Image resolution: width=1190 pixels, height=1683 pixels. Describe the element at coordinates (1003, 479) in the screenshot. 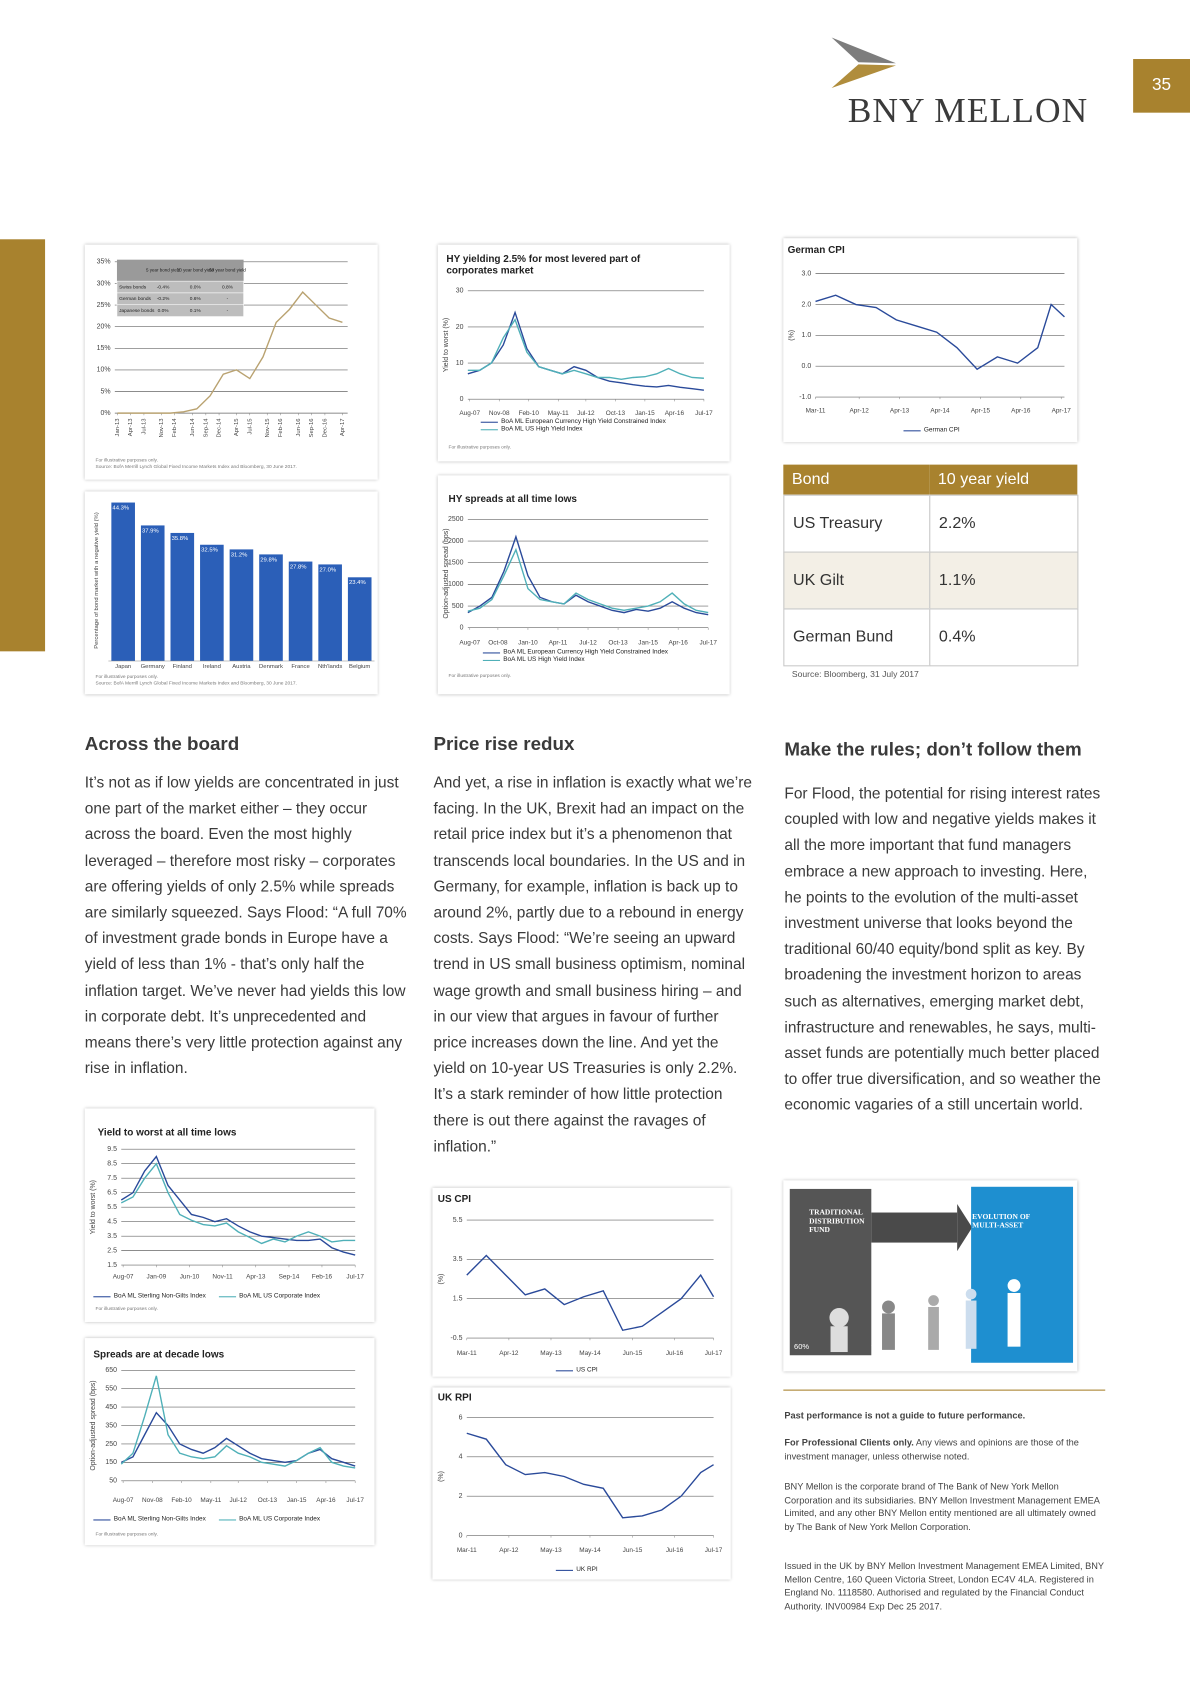

I see `table-header: 10 year yield` at that location.